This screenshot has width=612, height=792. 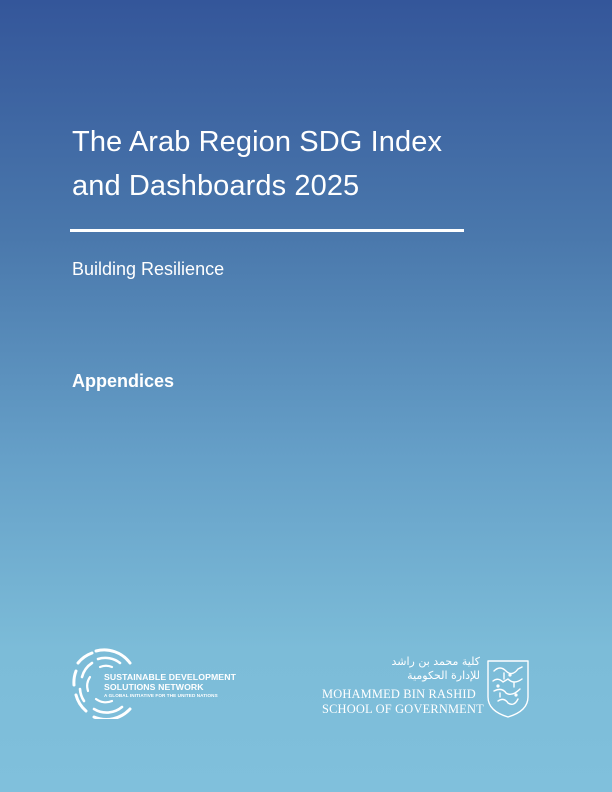 I want to click on mbrsg-arabic-line-1: كلية محمد بن راشد, so click(x=435, y=661).